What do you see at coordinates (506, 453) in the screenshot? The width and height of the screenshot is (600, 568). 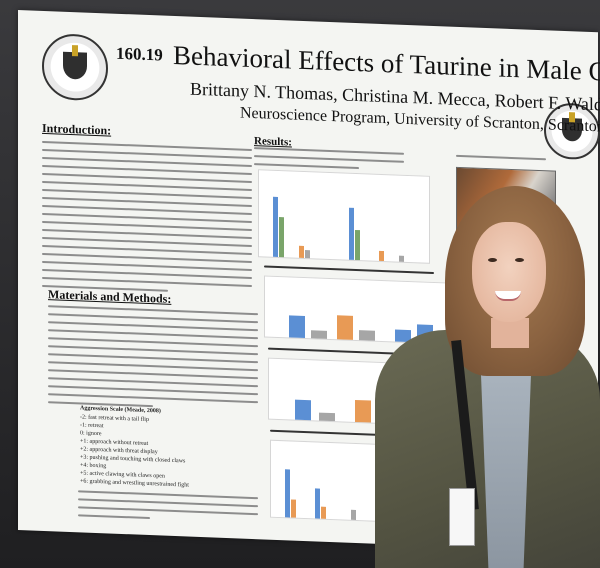 I see `presenter-shirt` at bounding box center [506, 453].